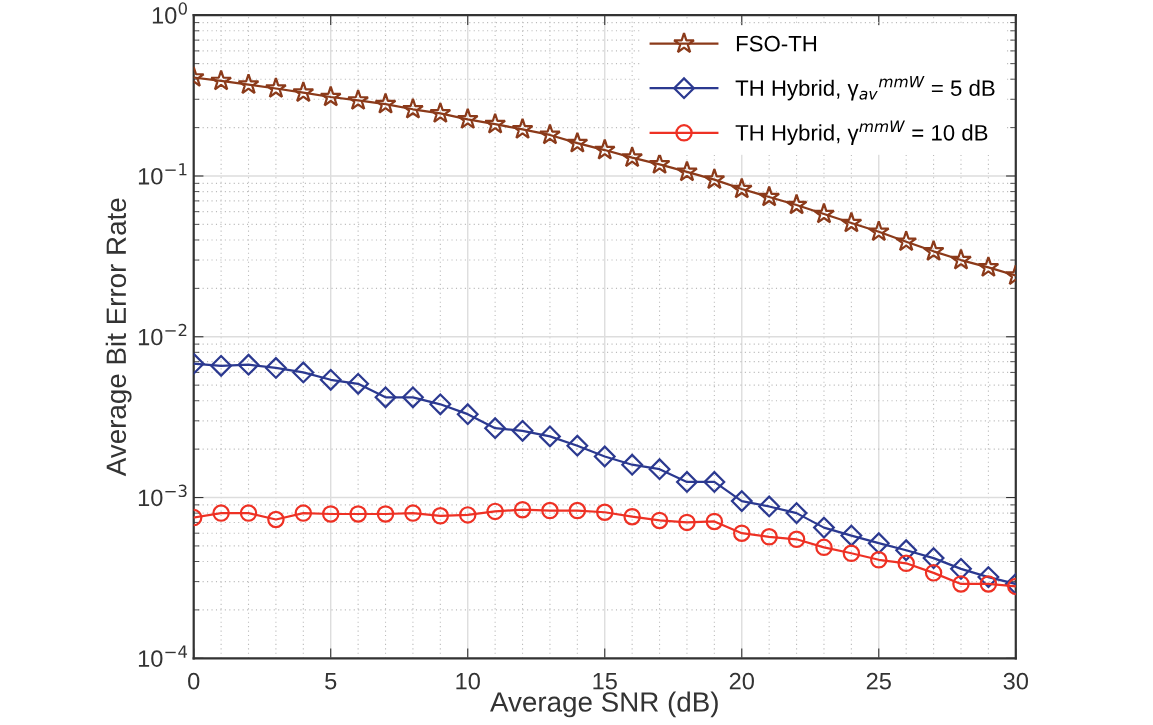 This screenshot has width=1153, height=725. What do you see at coordinates (162, 495) in the screenshot?
I see `y-tick-label: 10$^{−3}$` at bounding box center [162, 495].